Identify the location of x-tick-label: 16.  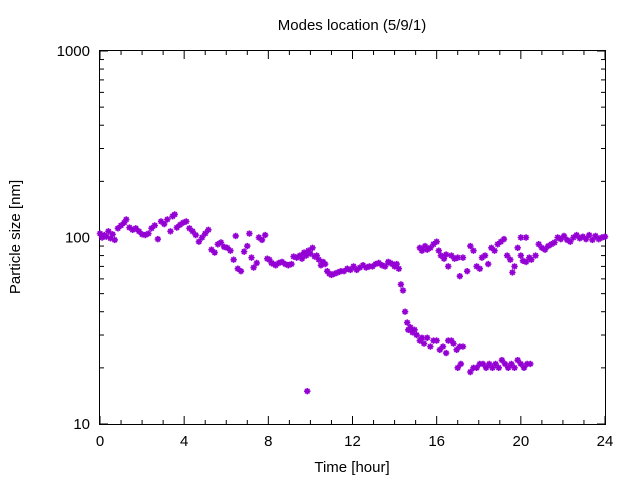
(436, 441).